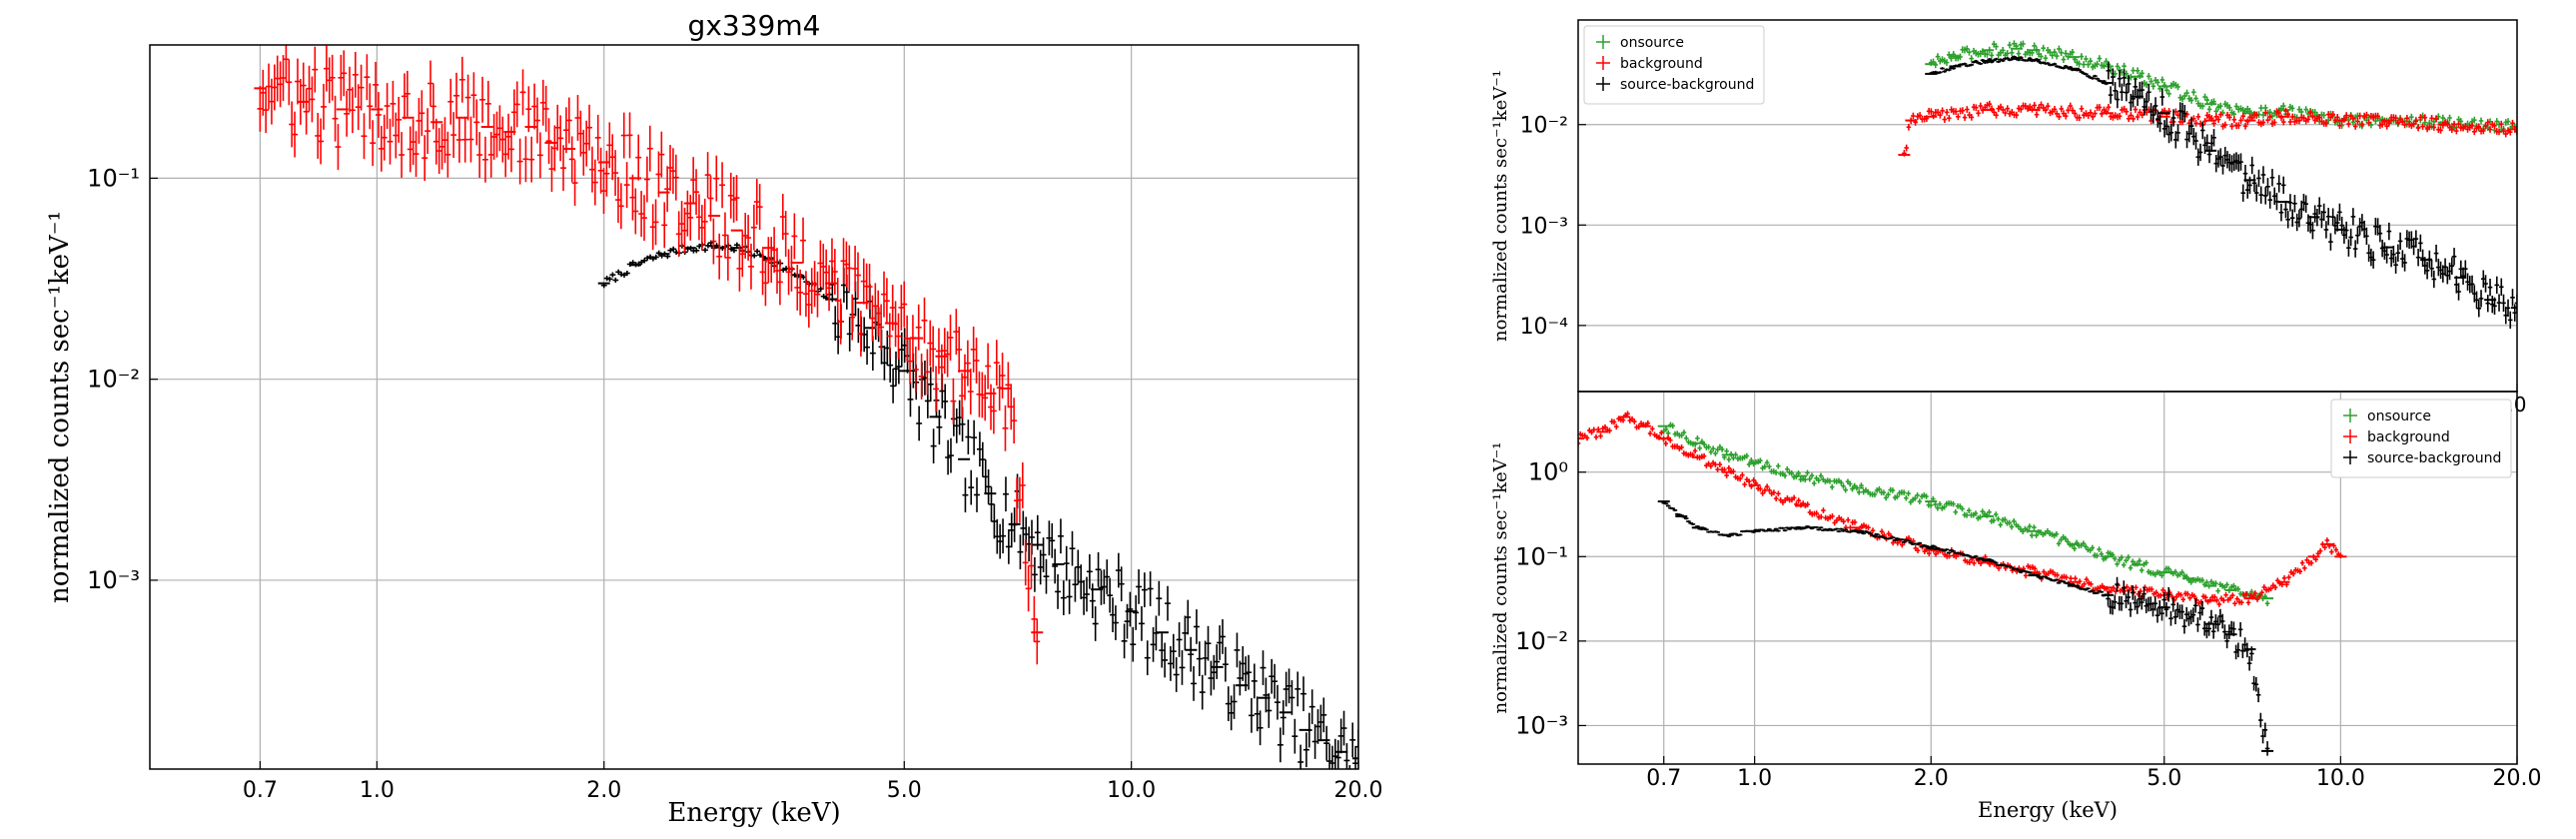 The height and width of the screenshot is (839, 2576). What do you see at coordinates (1548, 472) in the screenshot?
I see `y-tick-label: 10⁰` at bounding box center [1548, 472].